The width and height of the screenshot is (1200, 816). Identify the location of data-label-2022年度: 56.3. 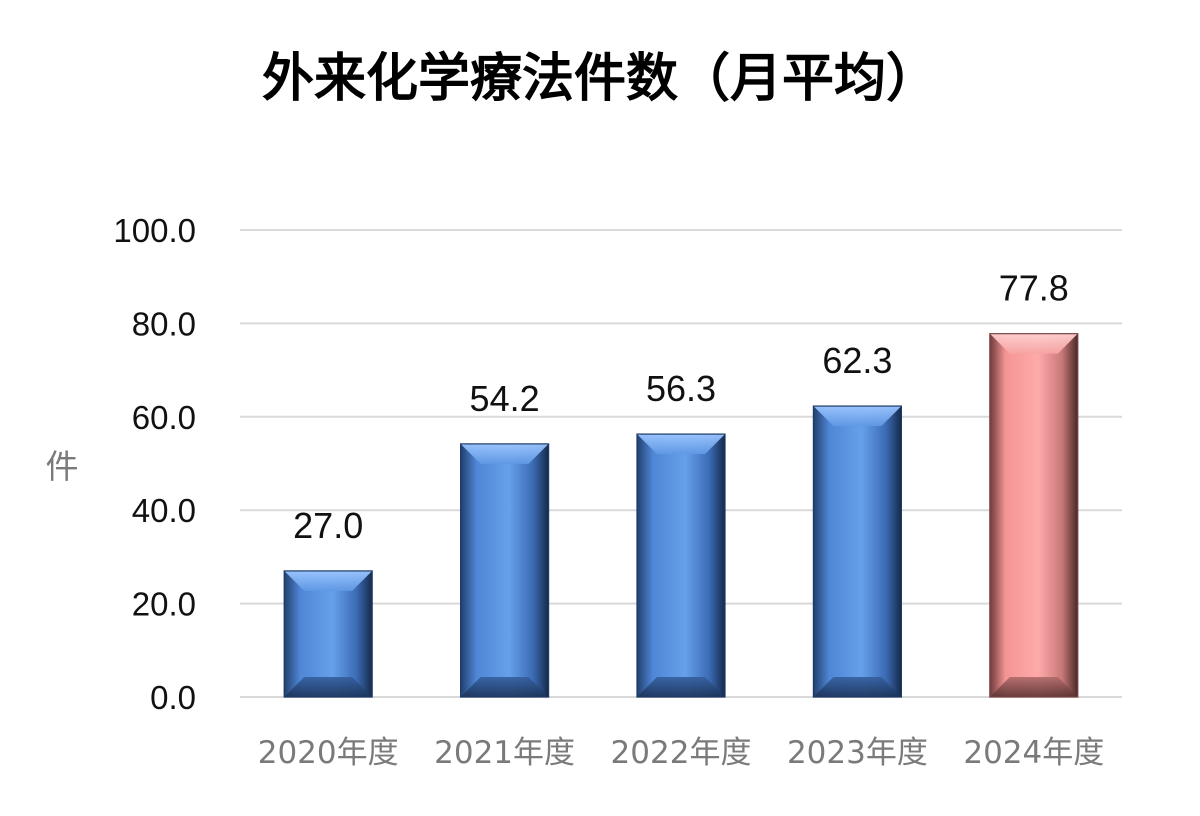
(681, 388).